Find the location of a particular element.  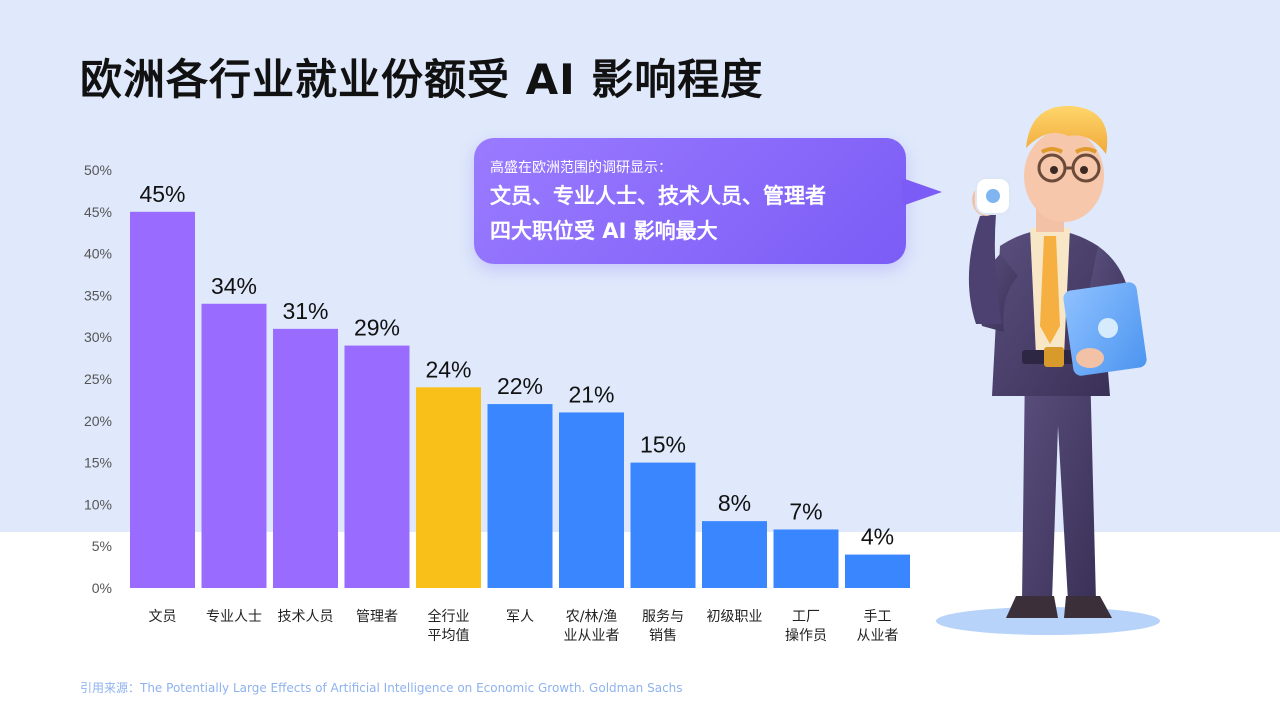

bar-value-label: 34% is located at coordinates (234, 286).